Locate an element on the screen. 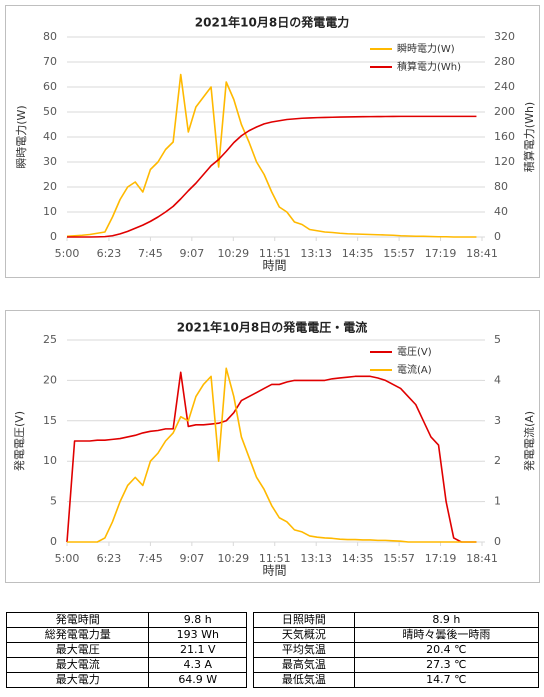  y2-tick-label: 4 is located at coordinates (497, 379).